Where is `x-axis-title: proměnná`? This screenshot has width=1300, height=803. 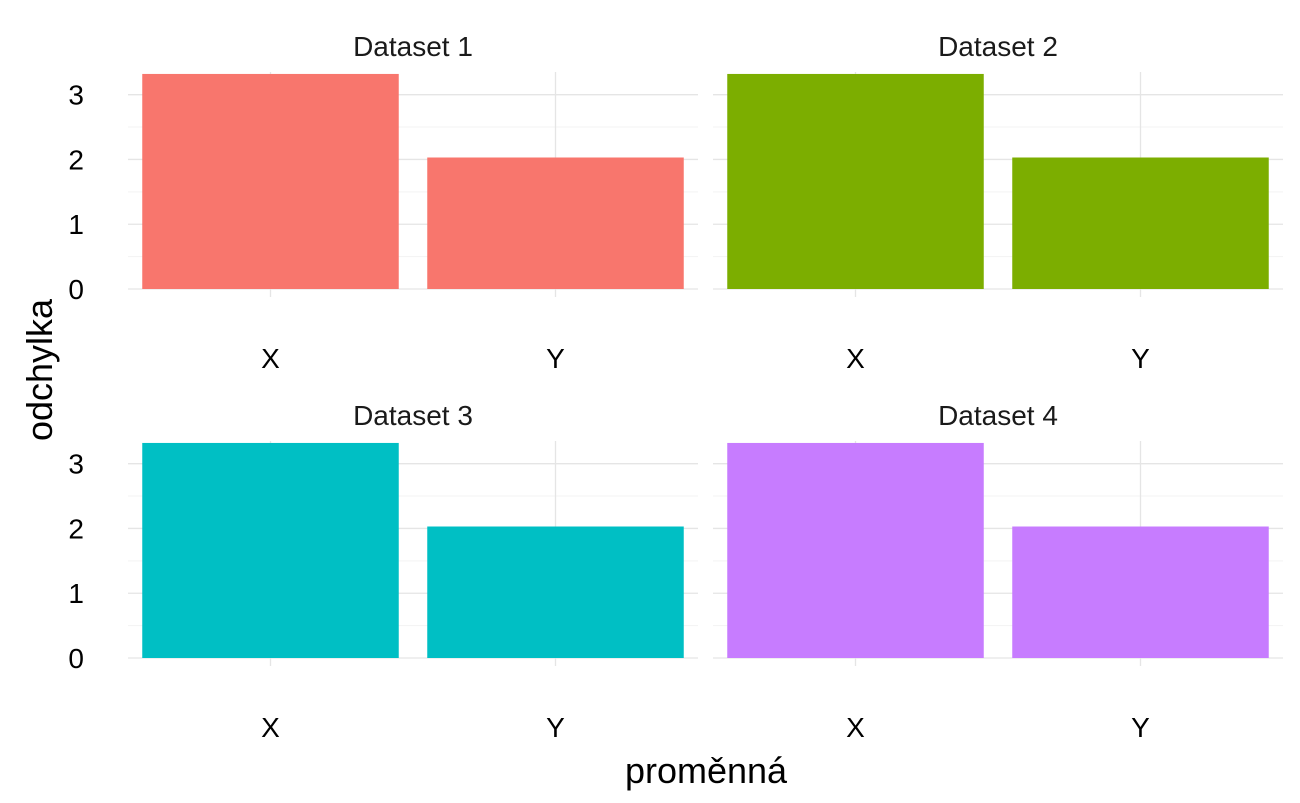
x-axis-title: proměnná is located at coordinates (706, 770).